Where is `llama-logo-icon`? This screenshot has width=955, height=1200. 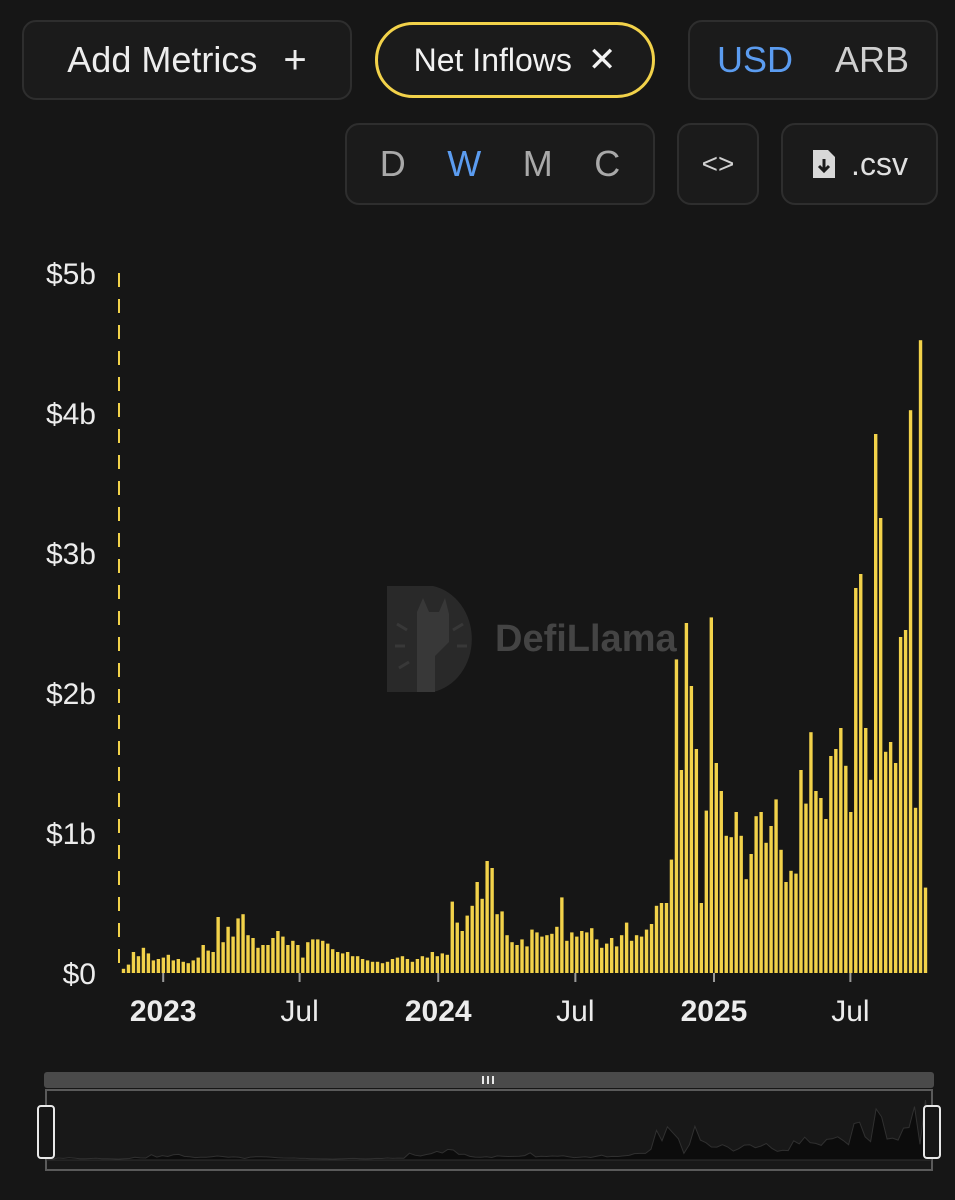 llama-logo-icon is located at coordinates (429, 639).